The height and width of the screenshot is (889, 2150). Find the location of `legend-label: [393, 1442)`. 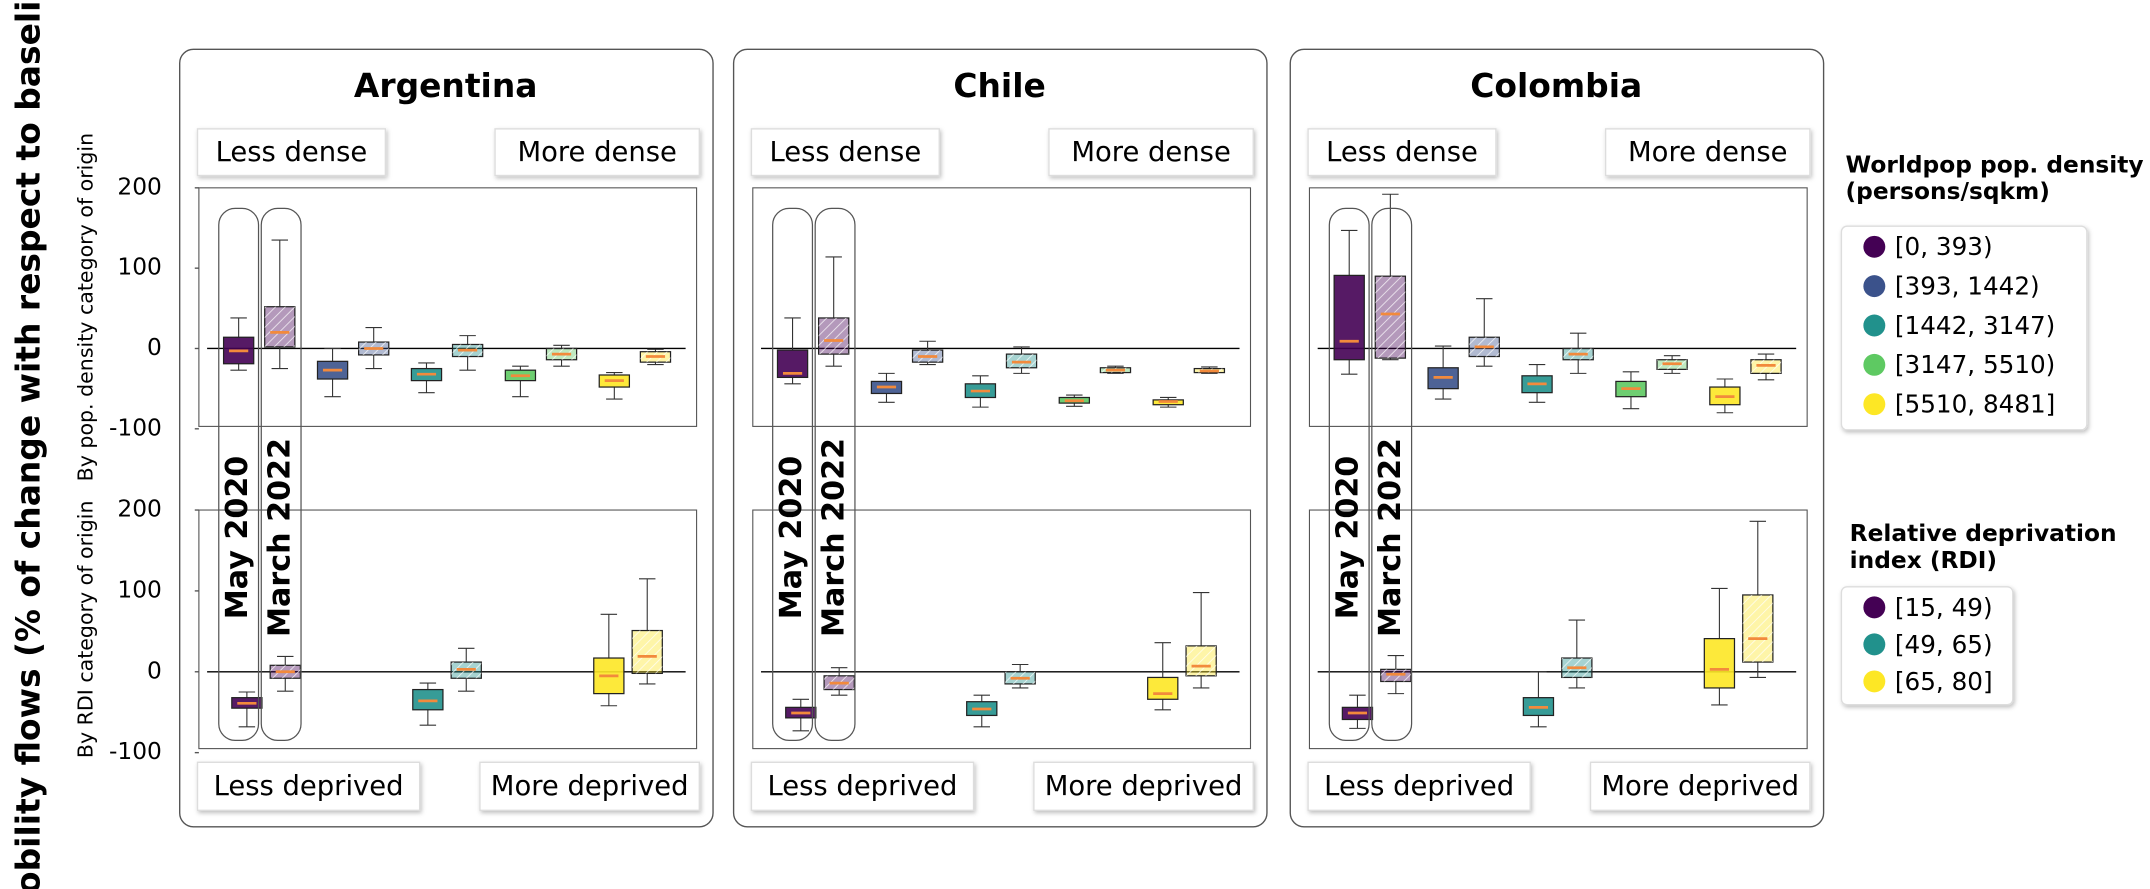

legend-label: [393, 1442) is located at coordinates (1967, 286).